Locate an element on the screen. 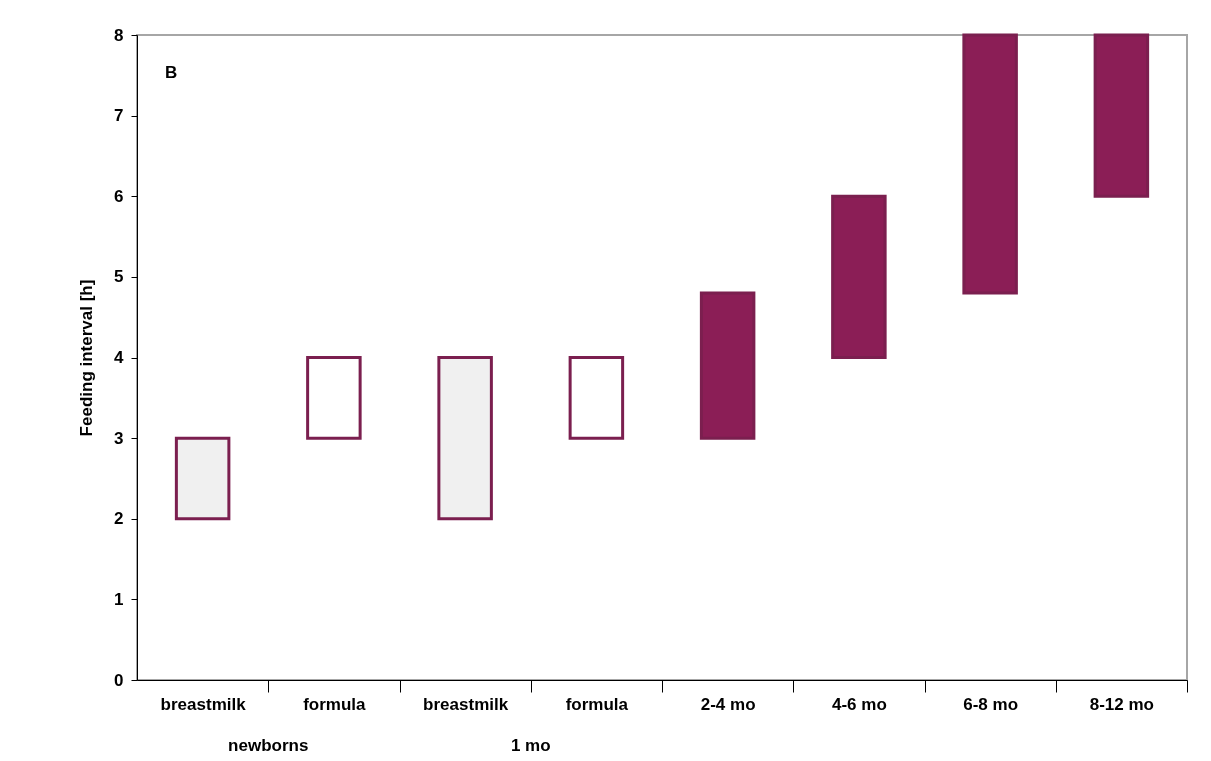  x-tick-label: 2-4 mo is located at coordinates (728, 704).